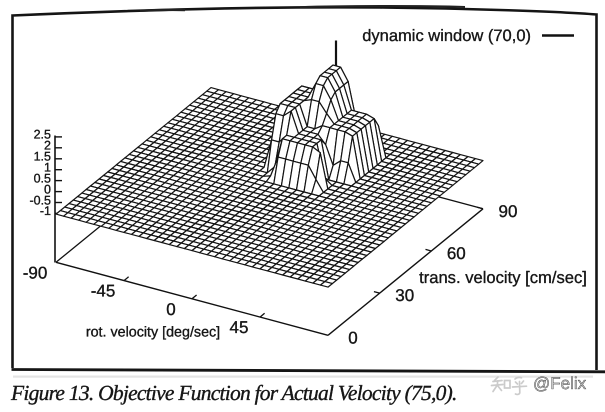  Describe the element at coordinates (47, 146) in the screenshot. I see `svg-text: 2` at that location.